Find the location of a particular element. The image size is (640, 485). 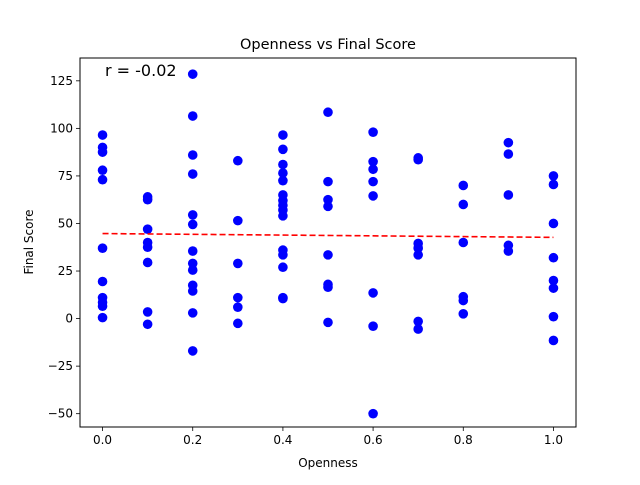

y-tick-label: −50 is located at coordinates (60, 414).